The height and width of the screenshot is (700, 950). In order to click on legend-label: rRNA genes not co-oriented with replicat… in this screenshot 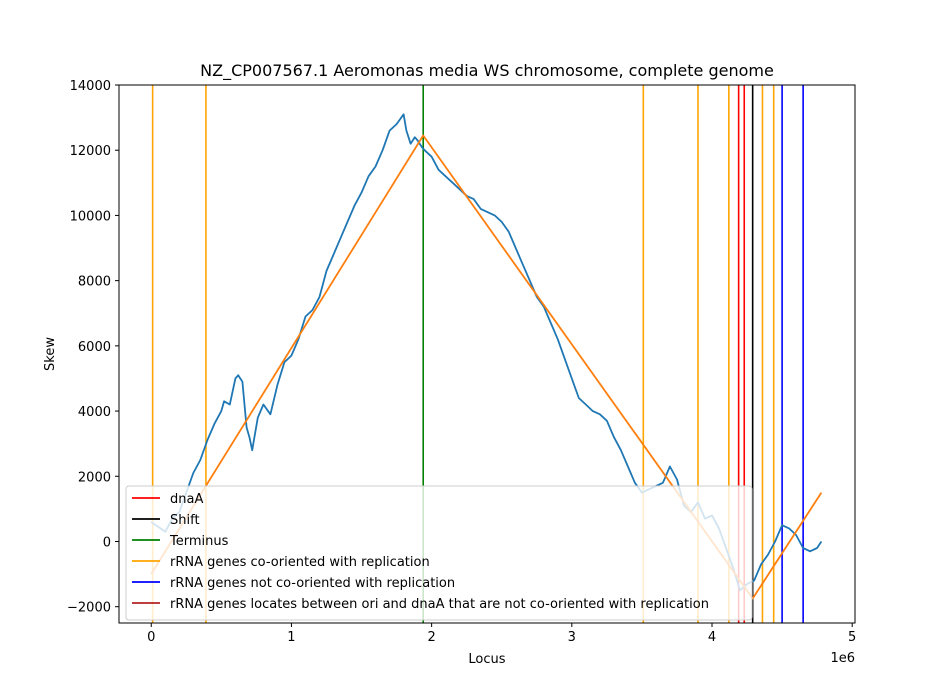, I will do `click(312, 583)`.